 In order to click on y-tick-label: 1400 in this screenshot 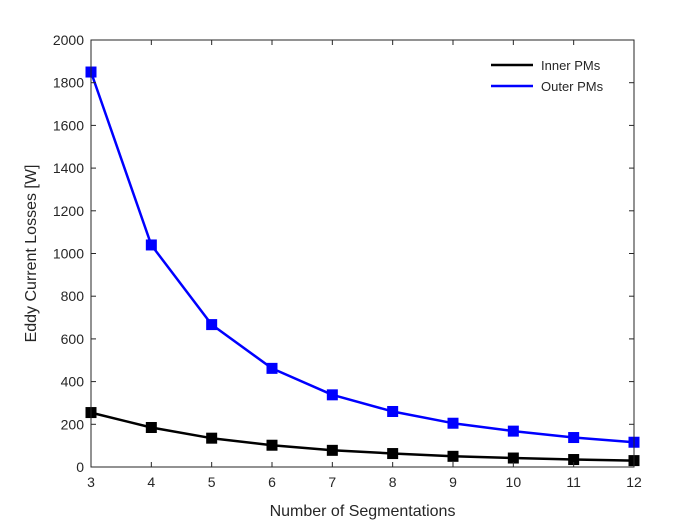, I will do `click(68, 168)`.